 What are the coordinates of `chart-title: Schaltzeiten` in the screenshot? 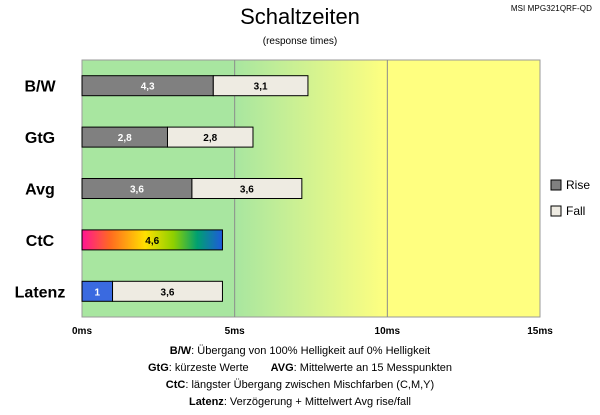 It's located at (300, 16).